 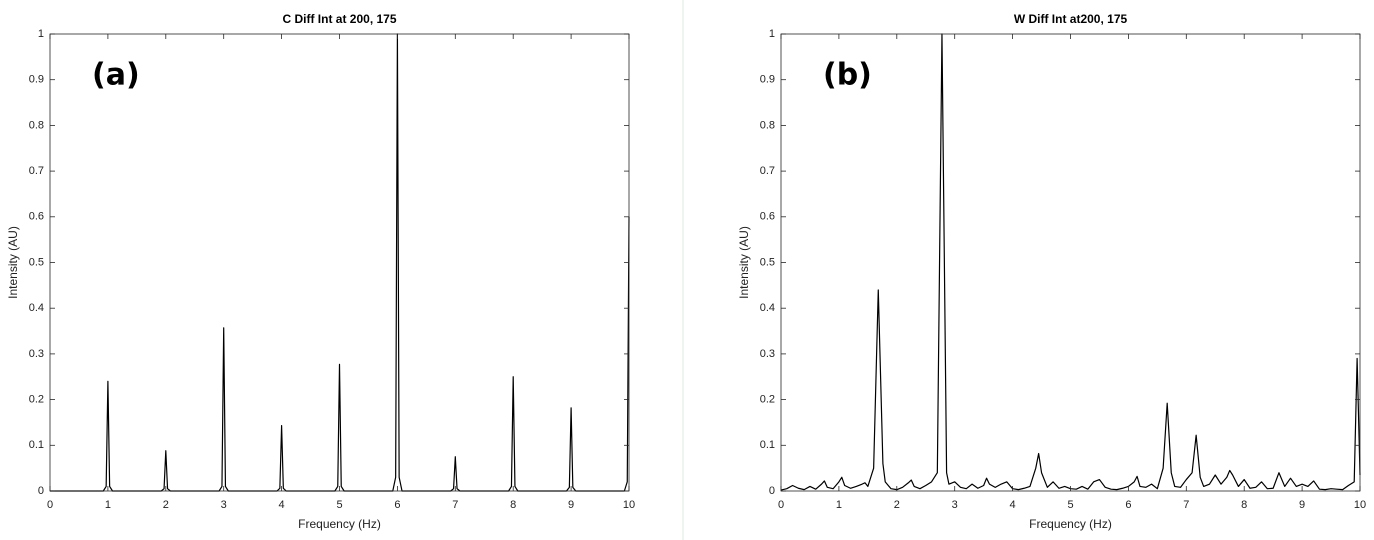 I want to click on chart-title: C Diff Int at 200, 175, so click(x=339, y=19).